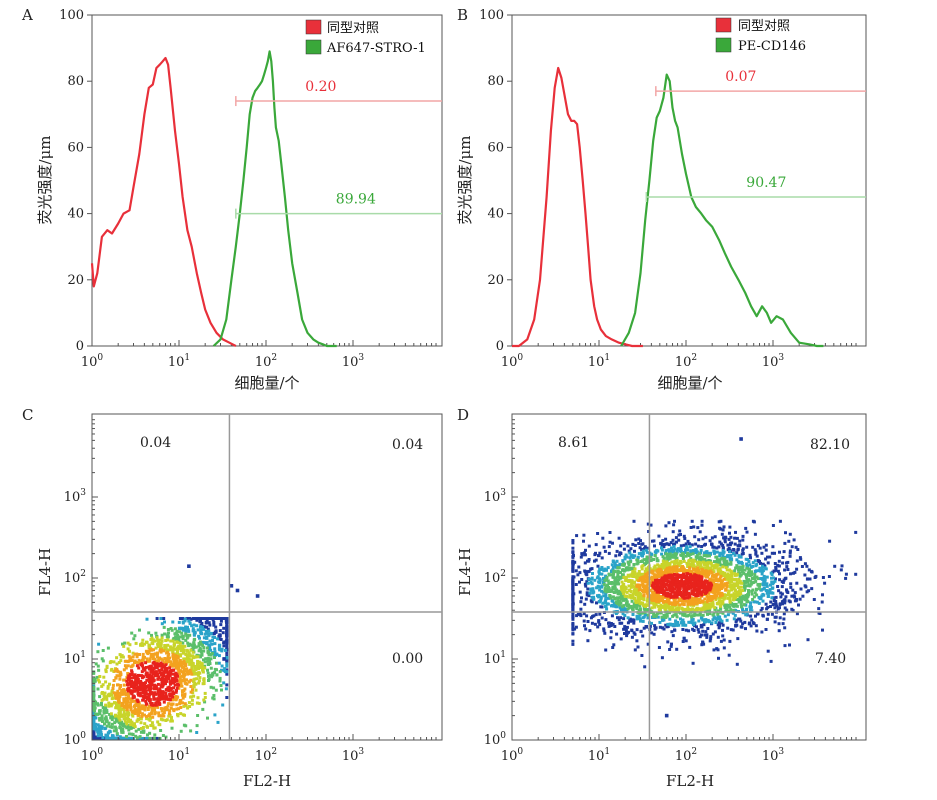 The height and width of the screenshot is (800, 937). What do you see at coordinates (257, 596) in the screenshot?
I see `panel-c-outlier-point` at bounding box center [257, 596].